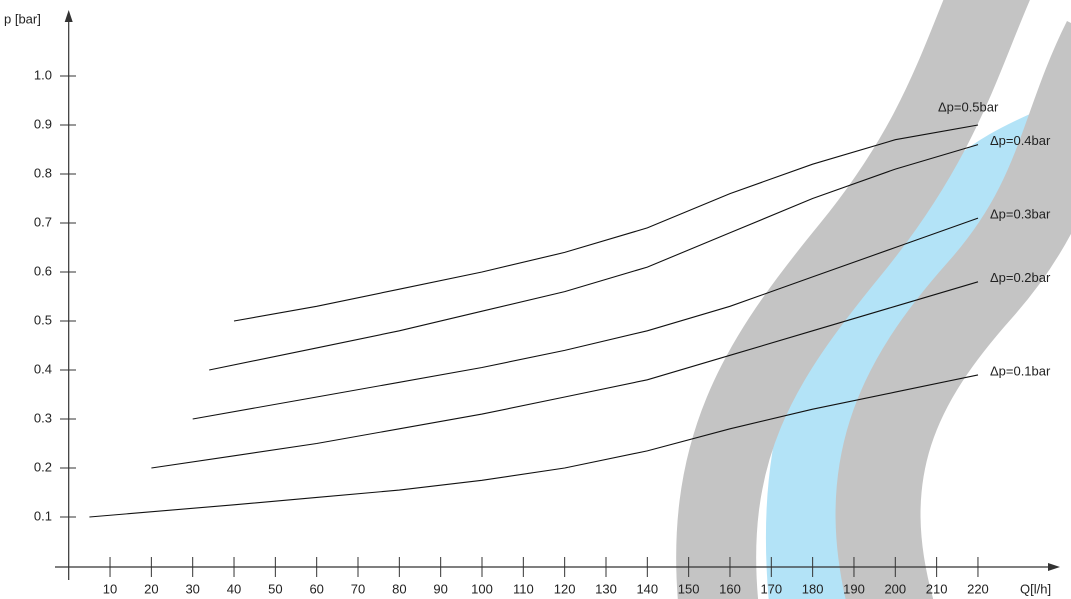  Describe the element at coordinates (689, 588) in the screenshot. I see `x-tick-label: 150` at that location.